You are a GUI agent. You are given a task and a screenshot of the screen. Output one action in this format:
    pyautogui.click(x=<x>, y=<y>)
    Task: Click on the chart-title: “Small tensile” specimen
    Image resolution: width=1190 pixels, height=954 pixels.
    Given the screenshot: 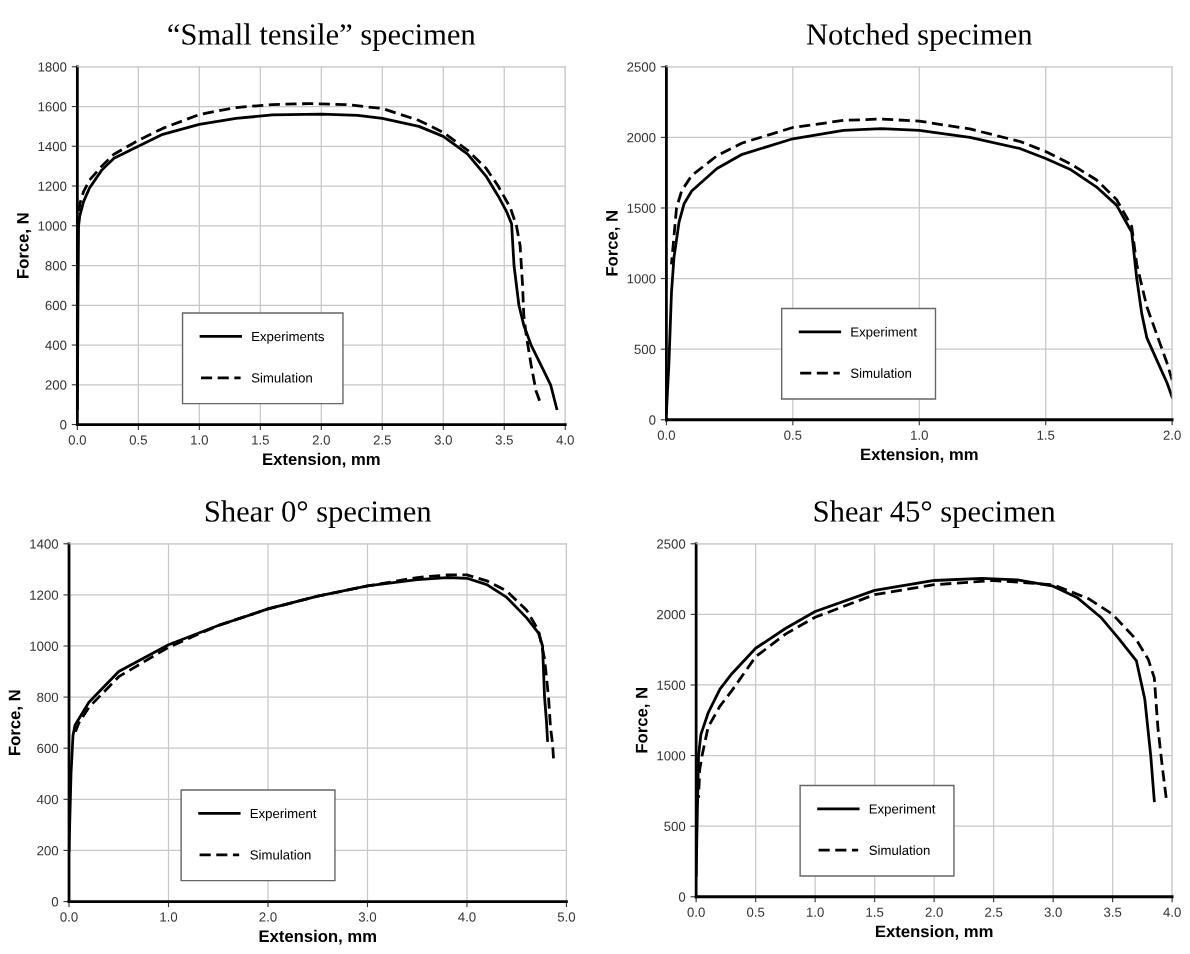 What is the action you would take?
    pyautogui.click(x=322, y=37)
    